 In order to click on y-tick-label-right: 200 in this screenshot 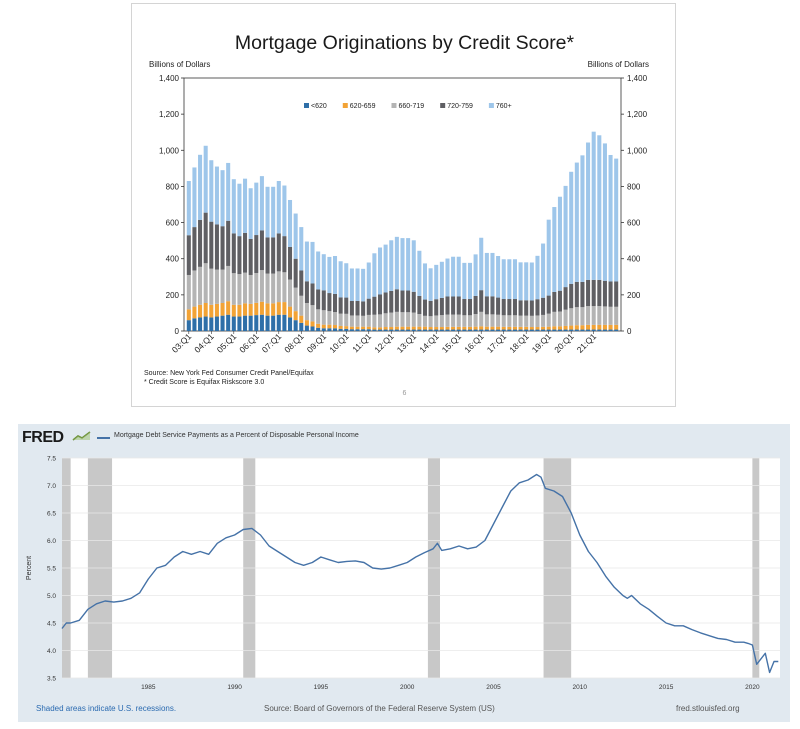, I will do `click(634, 295)`.